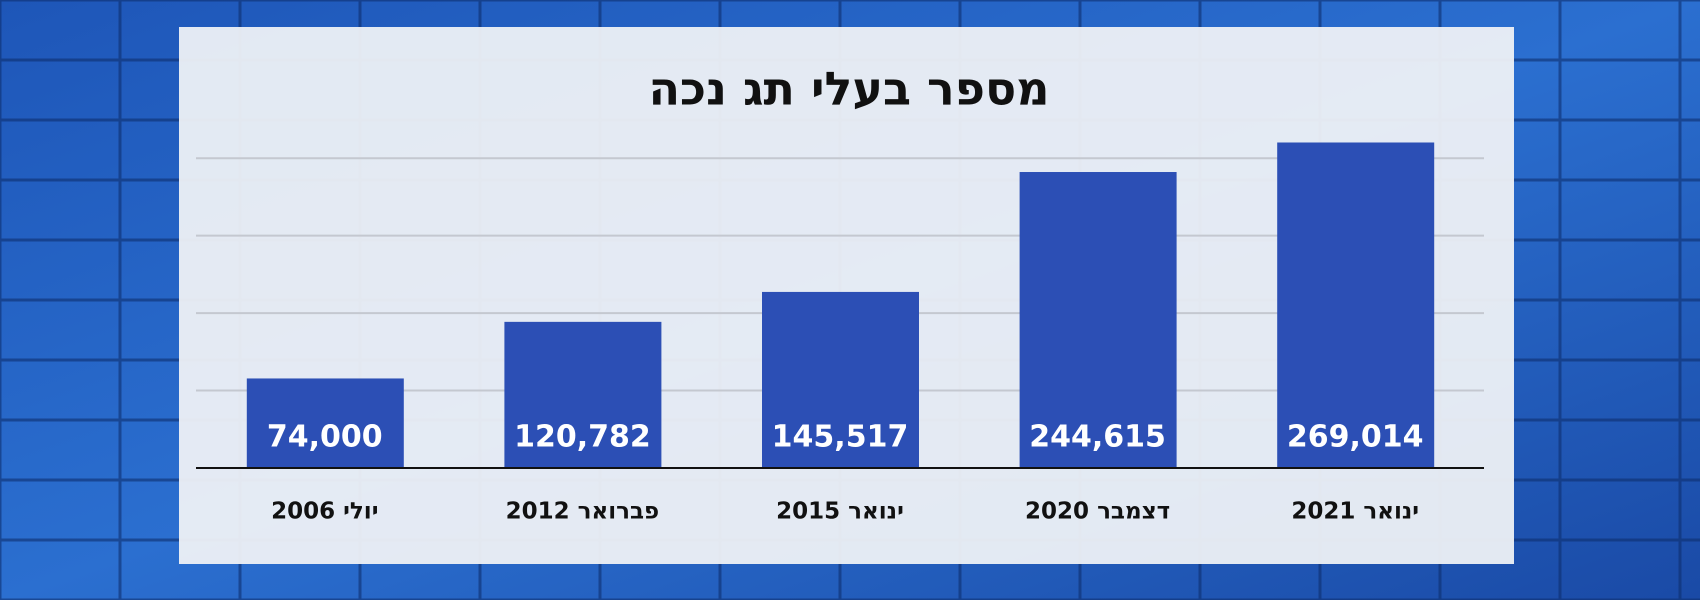 The height and width of the screenshot is (600, 1700). What do you see at coordinates (1355, 512) in the screenshot?
I see `x-tick-label: ינואר 2021` at bounding box center [1355, 512].